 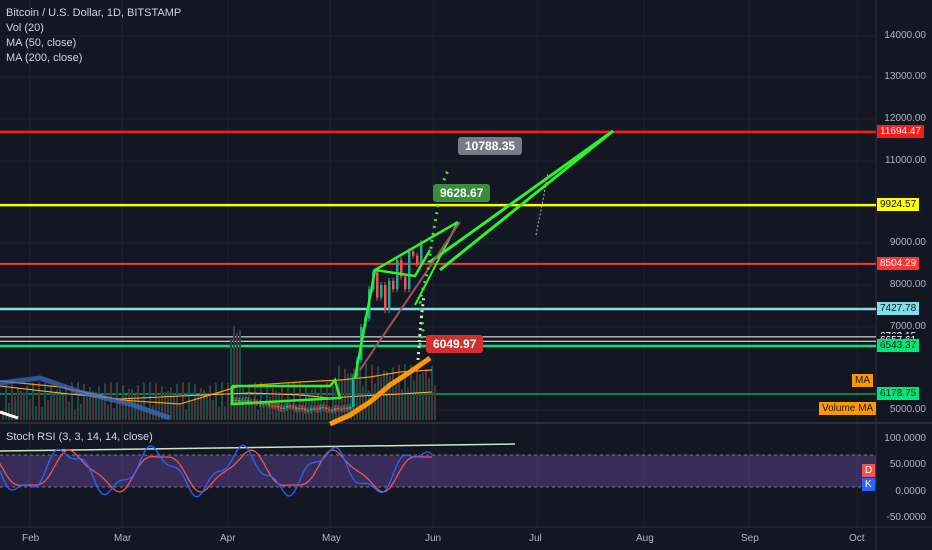 What do you see at coordinates (847, 408) in the screenshot?
I see `volume-ma-tag: Volume MA` at bounding box center [847, 408].